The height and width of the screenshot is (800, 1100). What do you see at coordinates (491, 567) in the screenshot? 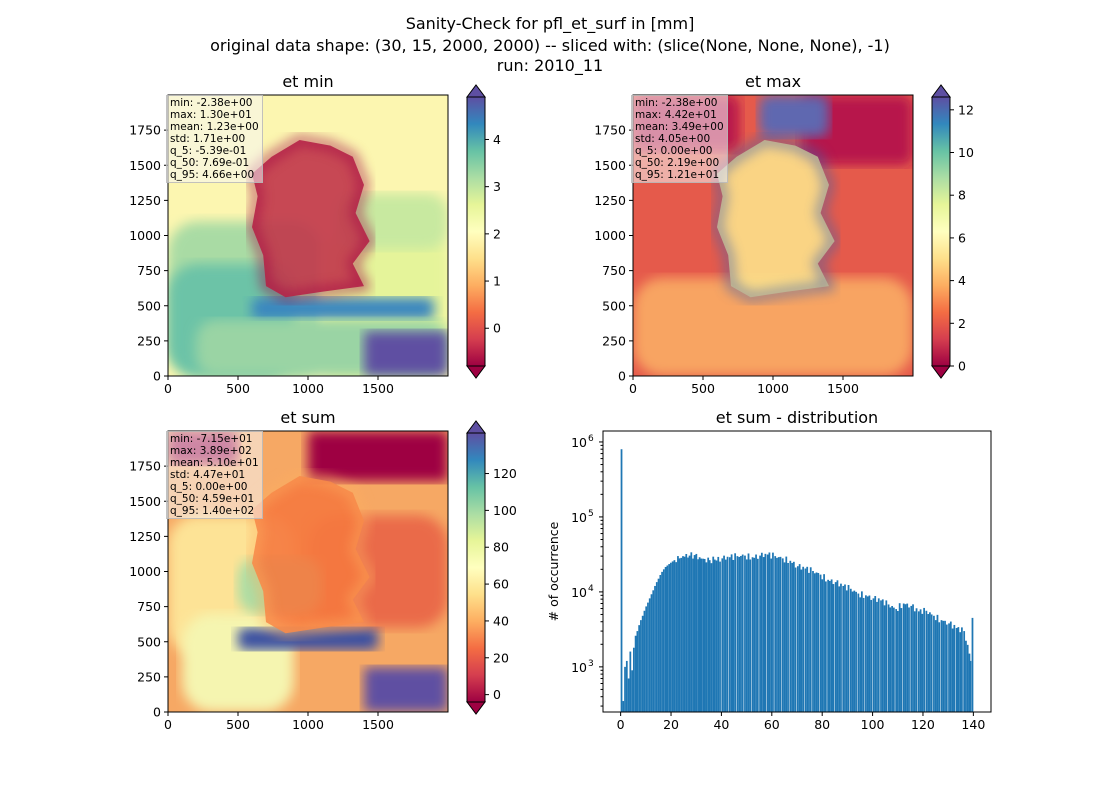
I see `colorbar: 0 20 40 60 80 100 120` at bounding box center [491, 567].